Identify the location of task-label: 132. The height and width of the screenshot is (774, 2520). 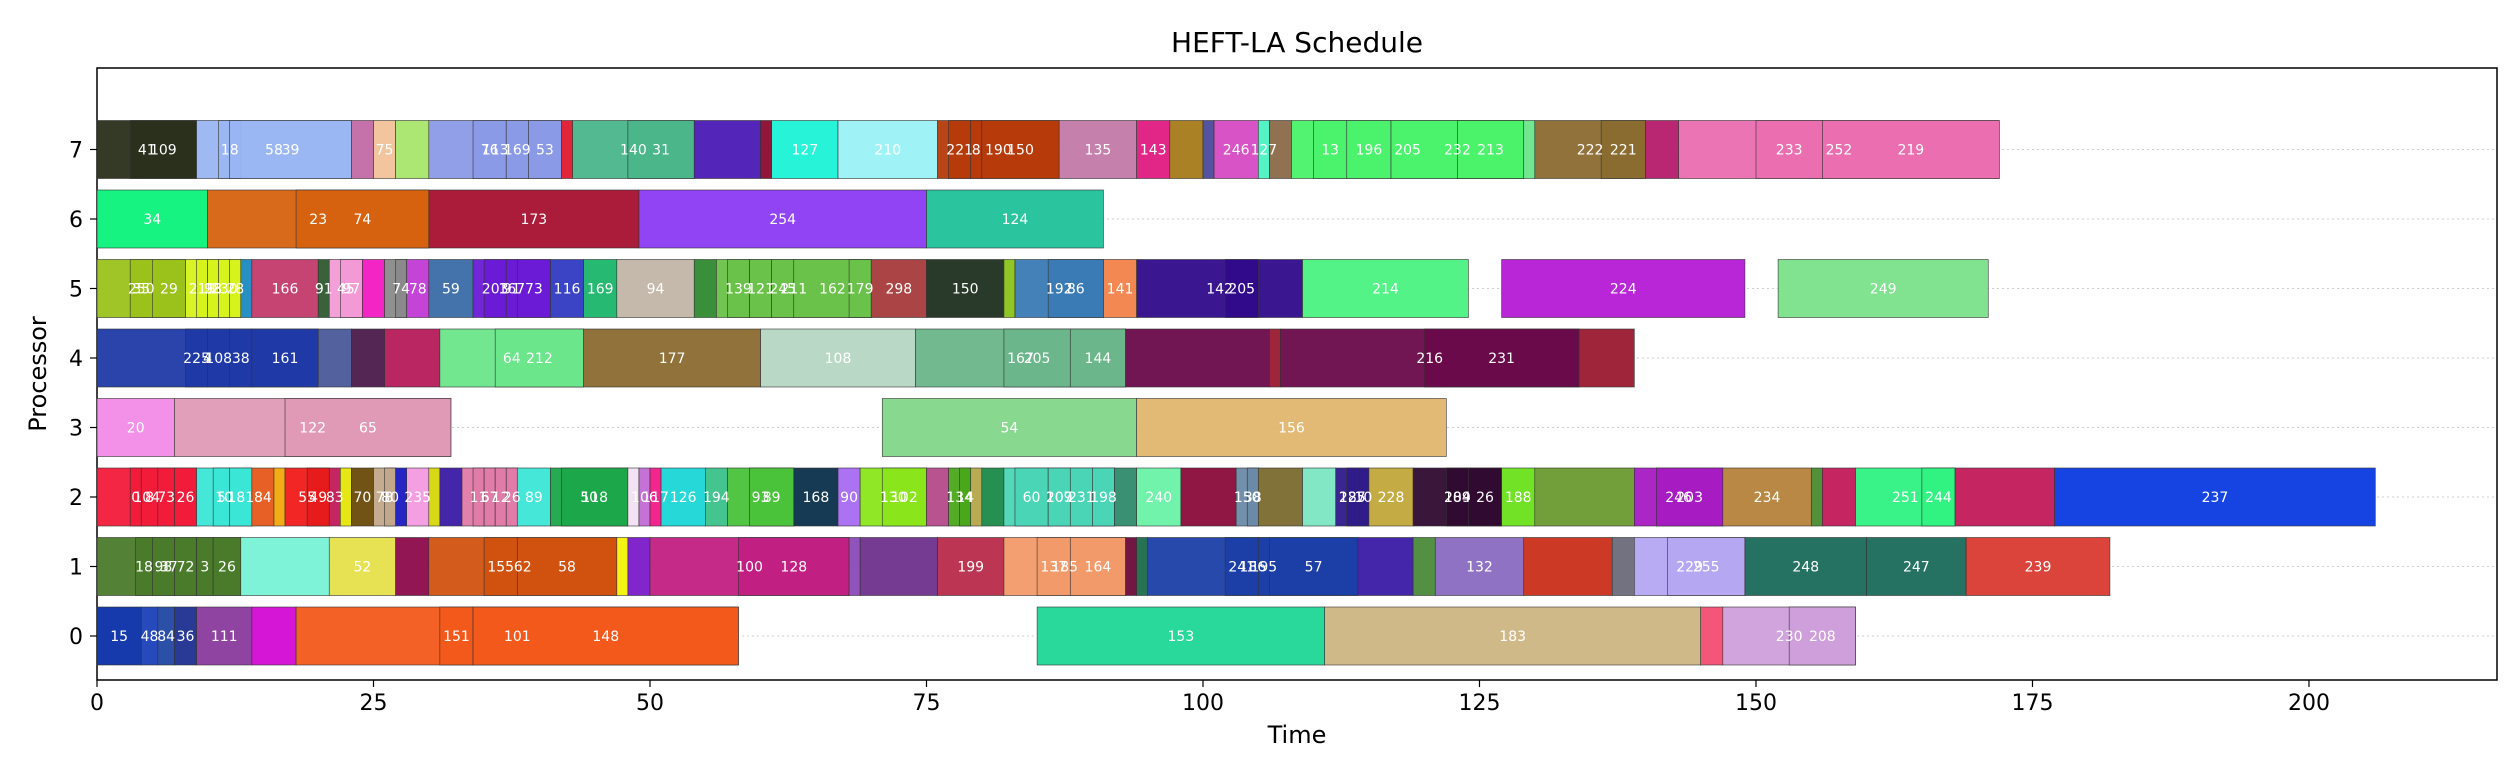
(1479, 568).